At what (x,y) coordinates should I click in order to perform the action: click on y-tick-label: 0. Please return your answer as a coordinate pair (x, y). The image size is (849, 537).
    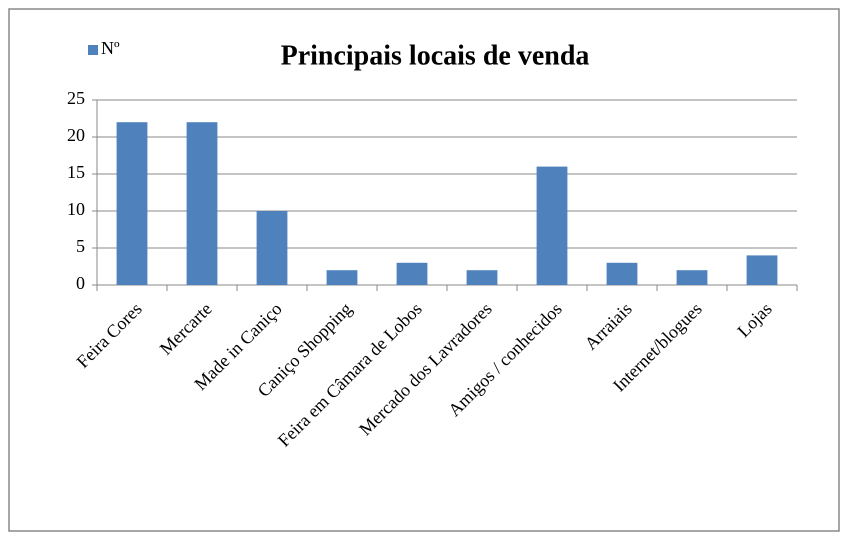
    Looking at the image, I should click on (80, 283).